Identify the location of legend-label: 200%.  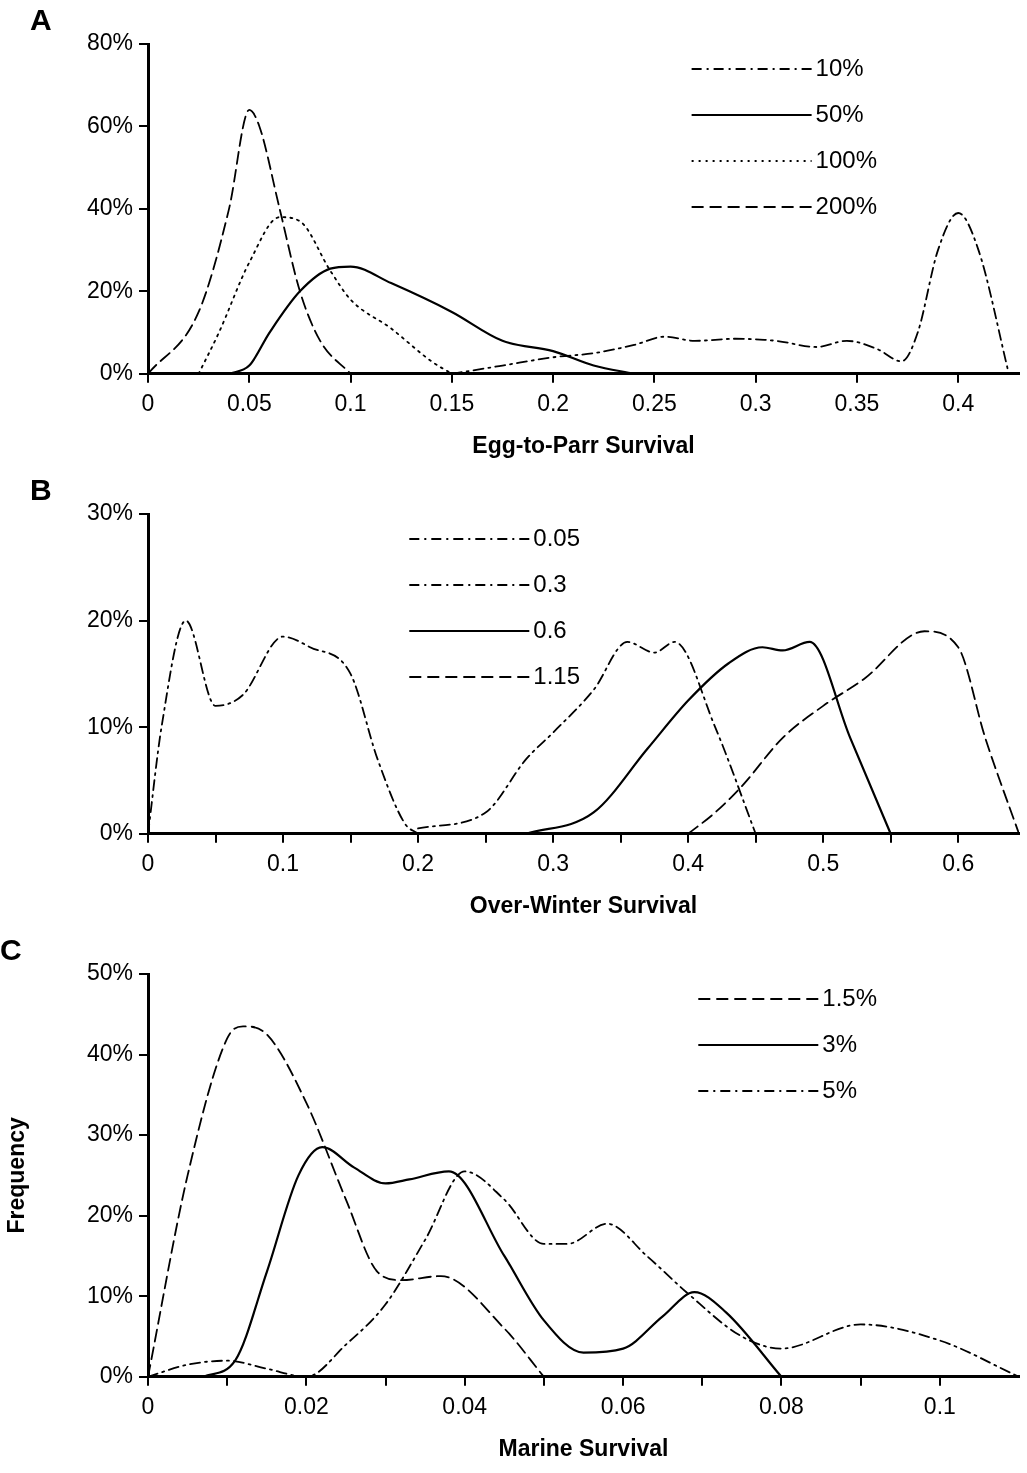
(846, 205).